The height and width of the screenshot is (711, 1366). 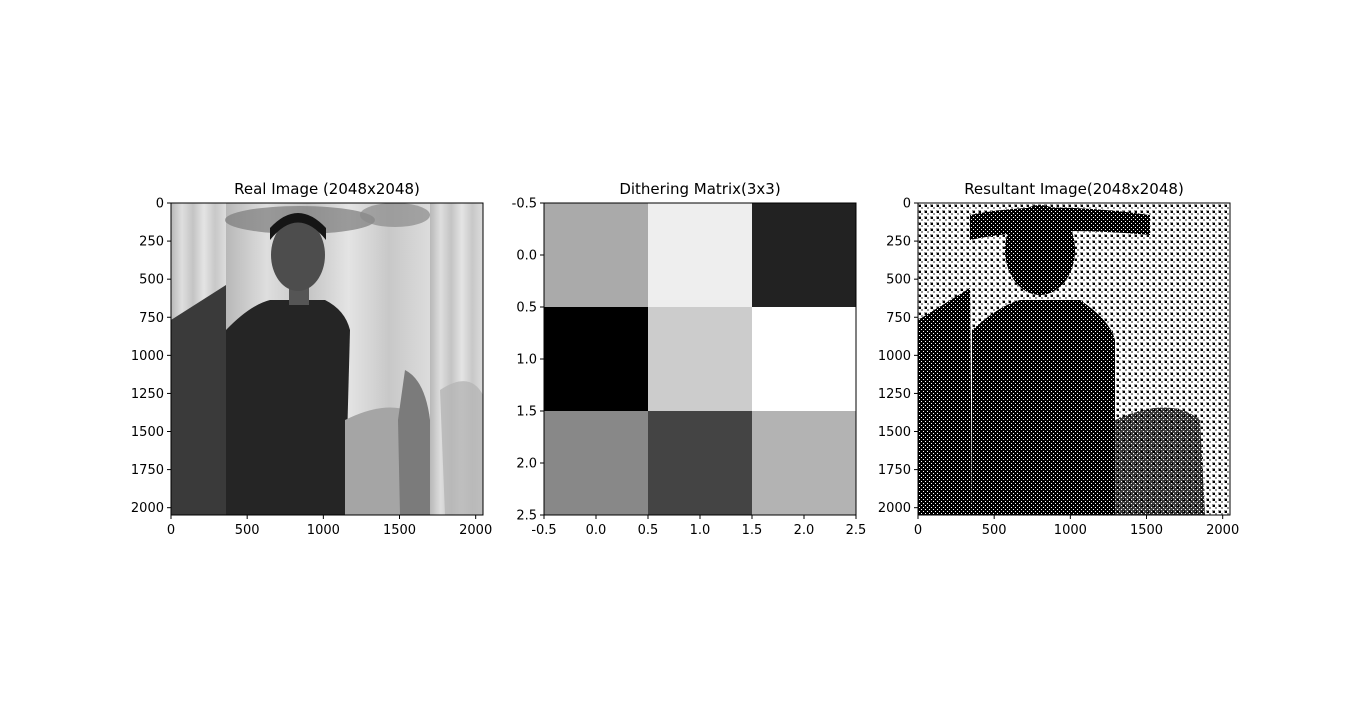 I want to click on x-tick-label: 0.5, so click(x=648, y=530).